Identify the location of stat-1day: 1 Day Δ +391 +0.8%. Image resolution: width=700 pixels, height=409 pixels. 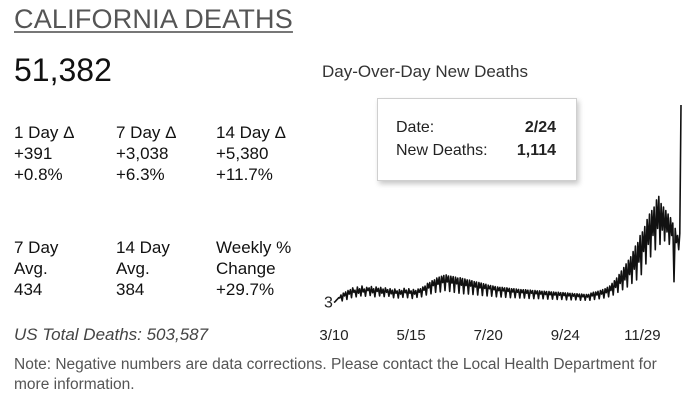
(44, 153).